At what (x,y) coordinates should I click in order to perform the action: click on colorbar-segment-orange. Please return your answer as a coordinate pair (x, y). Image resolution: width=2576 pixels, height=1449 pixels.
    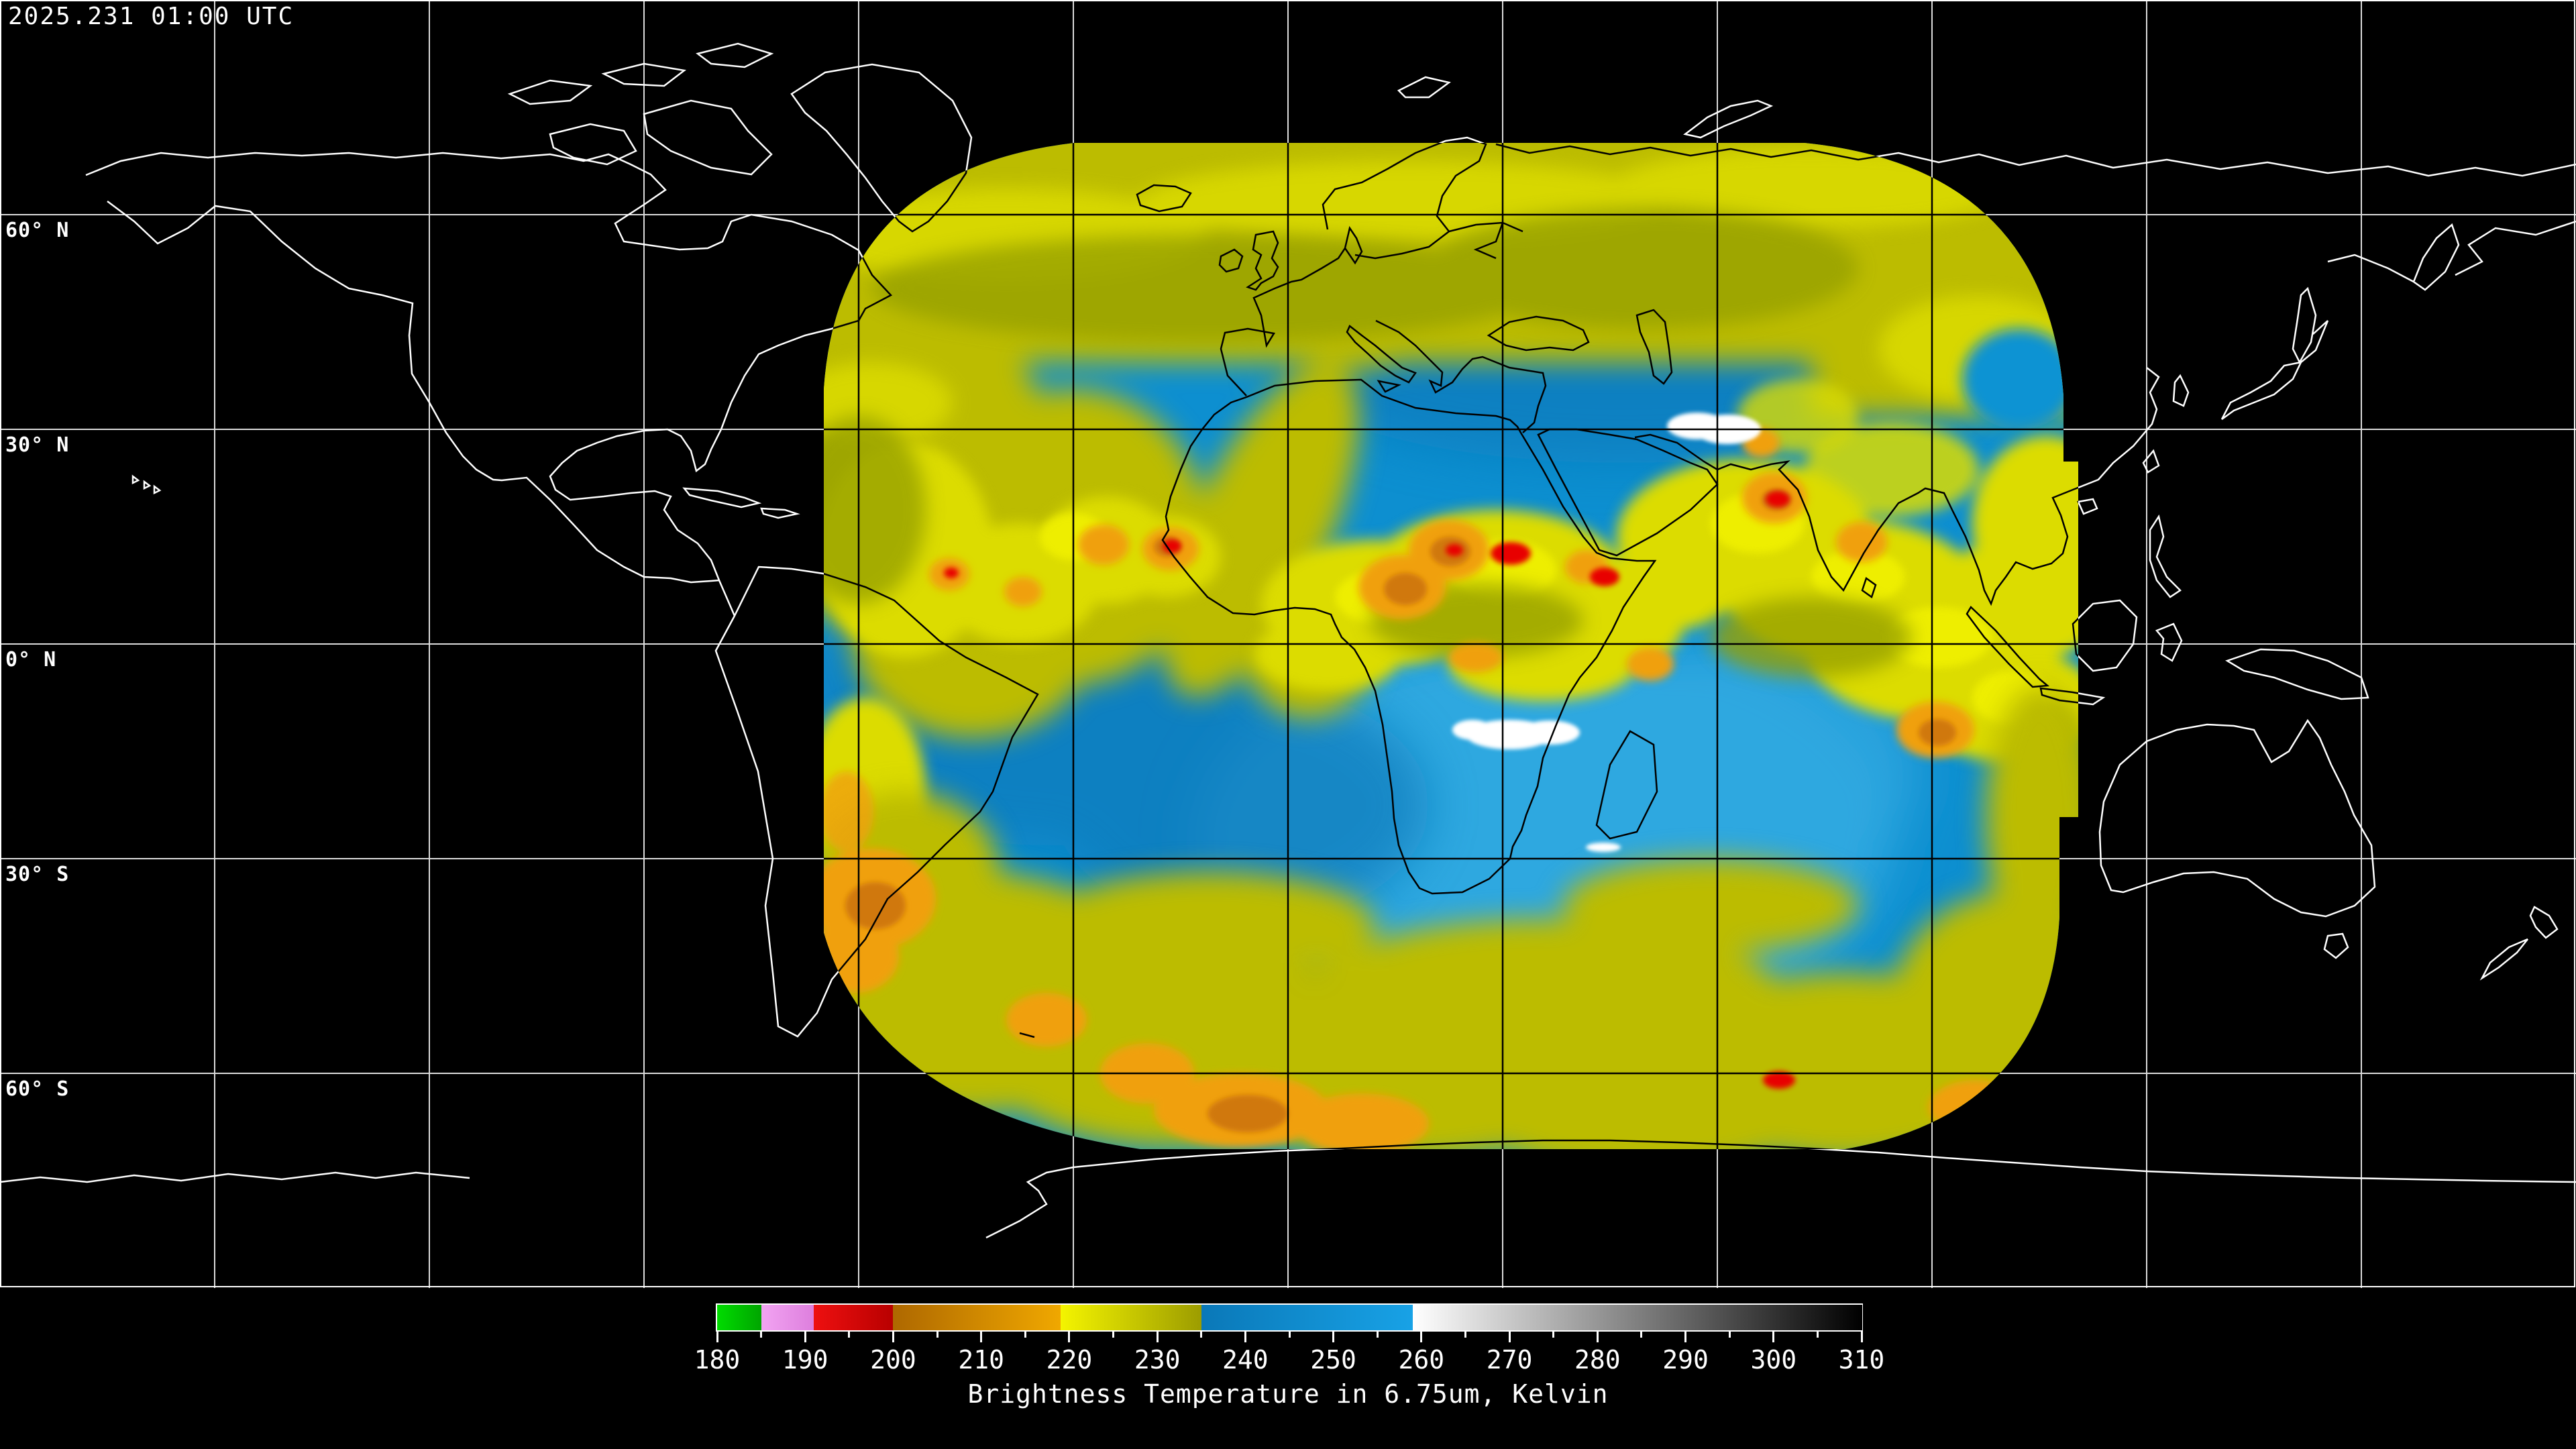
    Looking at the image, I should click on (977, 1317).